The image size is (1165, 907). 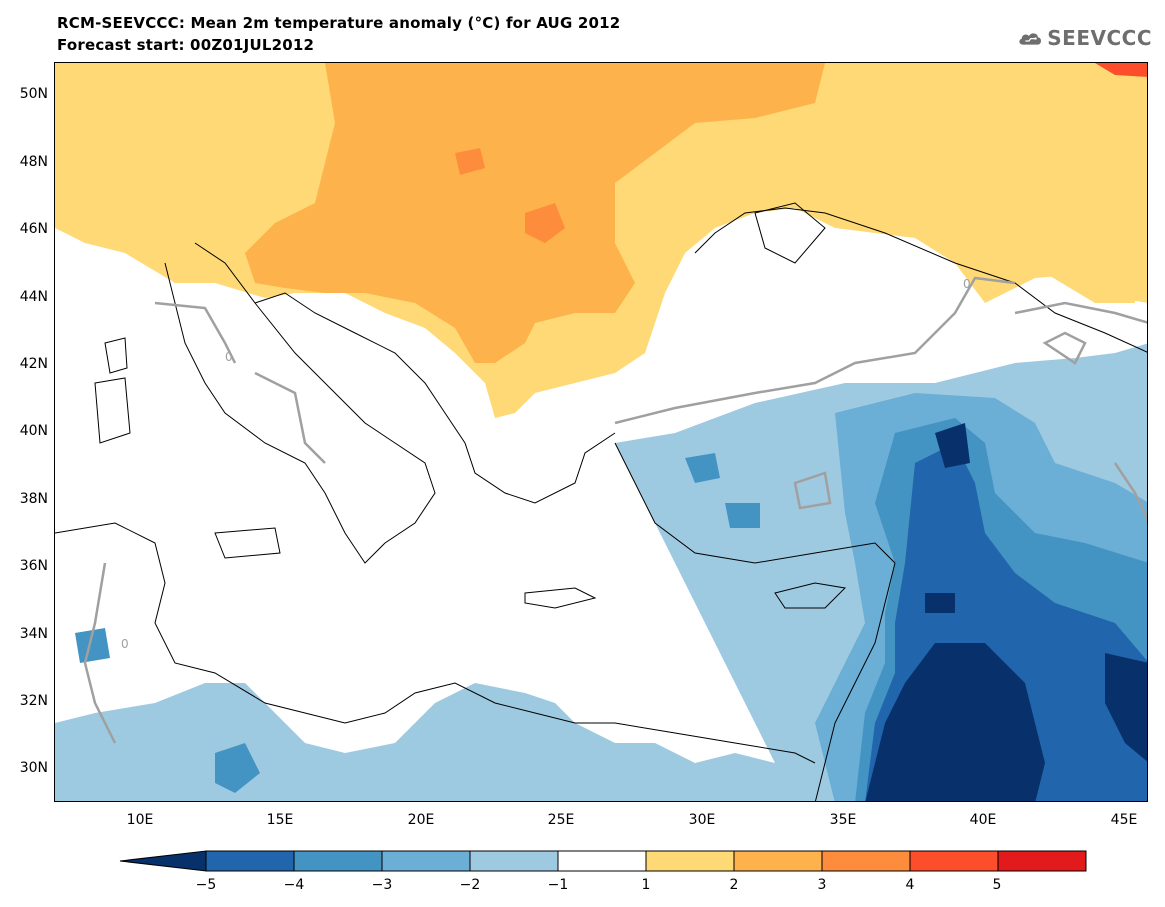 What do you see at coordinates (560, 598) in the screenshot?
I see `crete-coastline` at bounding box center [560, 598].